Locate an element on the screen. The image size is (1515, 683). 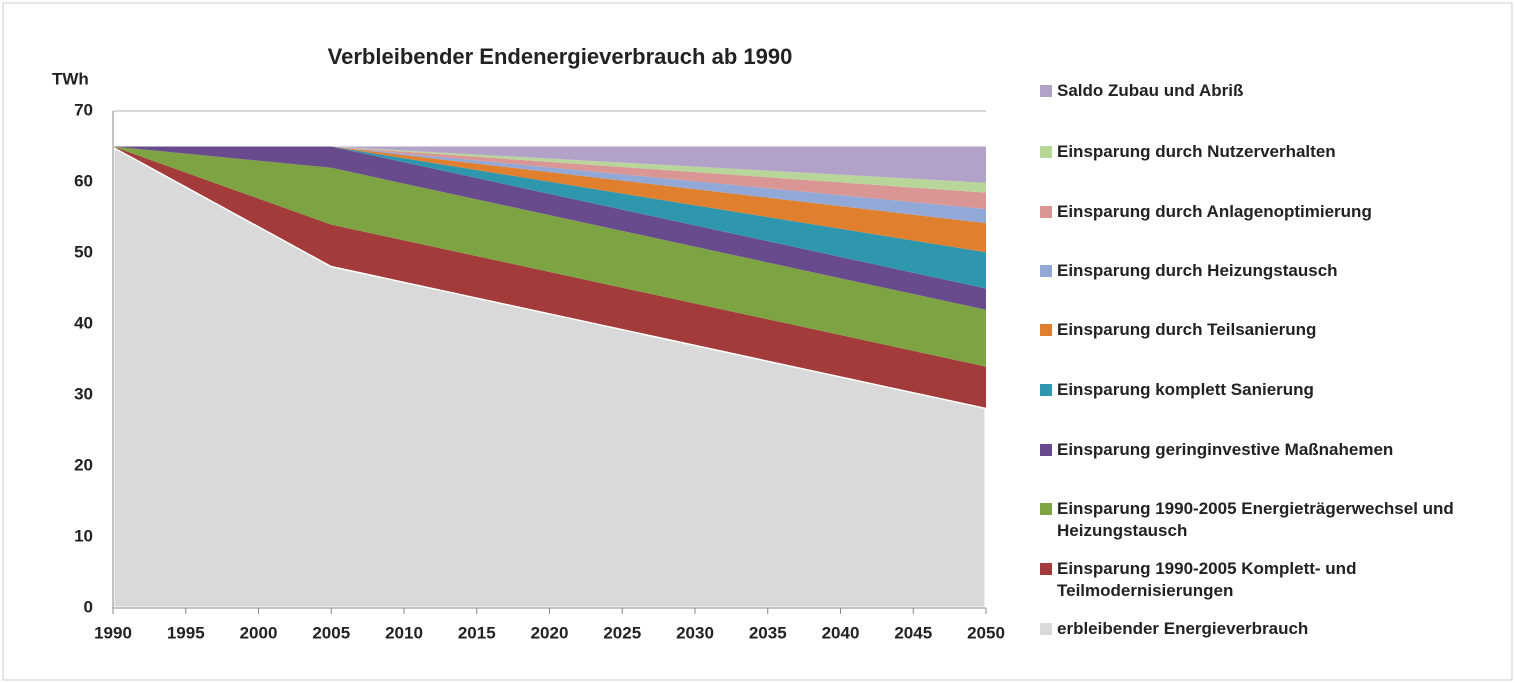
legend-item: erbleibender Energieverbrauch is located at coordinates (1275, 629).